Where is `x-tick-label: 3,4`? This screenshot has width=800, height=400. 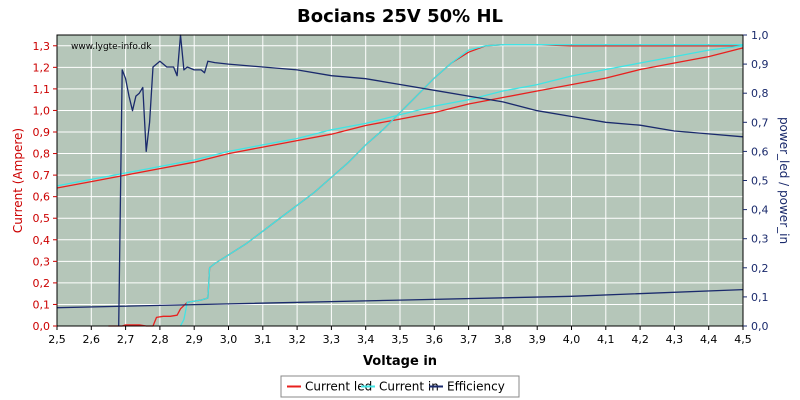 x-tick-label: 3,4 is located at coordinates (366, 339).